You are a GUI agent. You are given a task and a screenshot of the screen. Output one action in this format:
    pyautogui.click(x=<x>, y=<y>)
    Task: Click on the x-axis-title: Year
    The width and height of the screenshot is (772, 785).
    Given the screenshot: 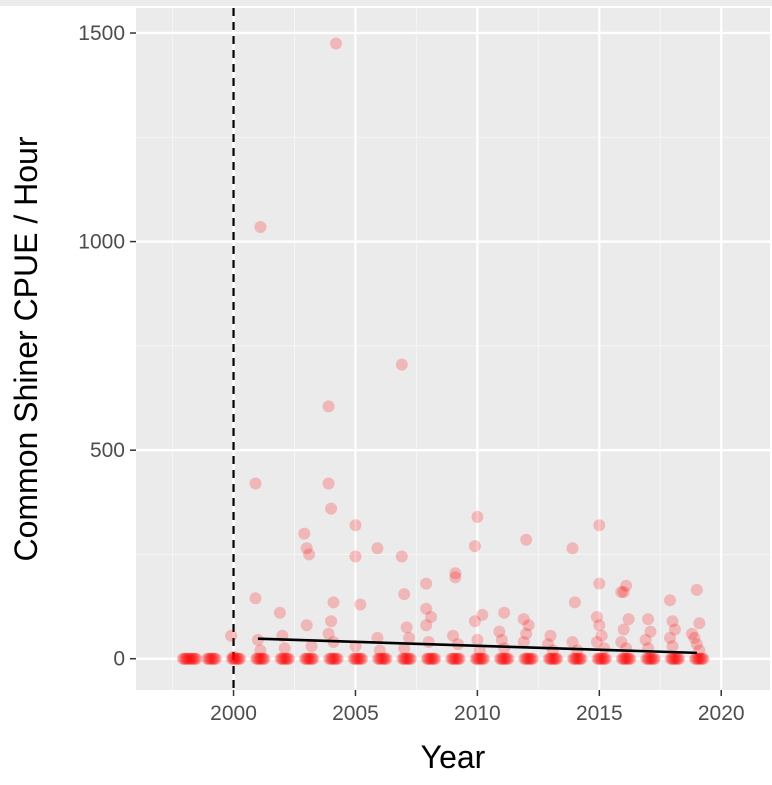 What is the action you would take?
    pyautogui.click(x=453, y=757)
    